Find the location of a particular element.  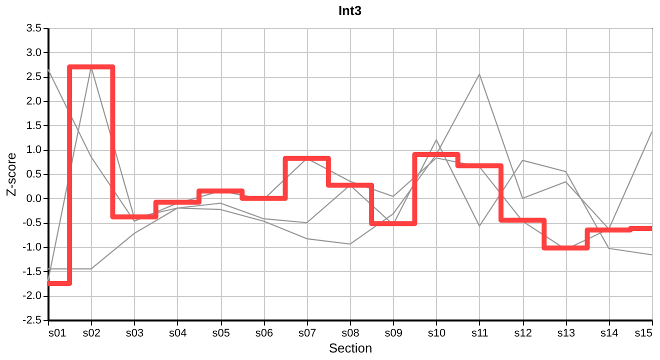

y-tick-label: 0.5 is located at coordinates (34, 174).